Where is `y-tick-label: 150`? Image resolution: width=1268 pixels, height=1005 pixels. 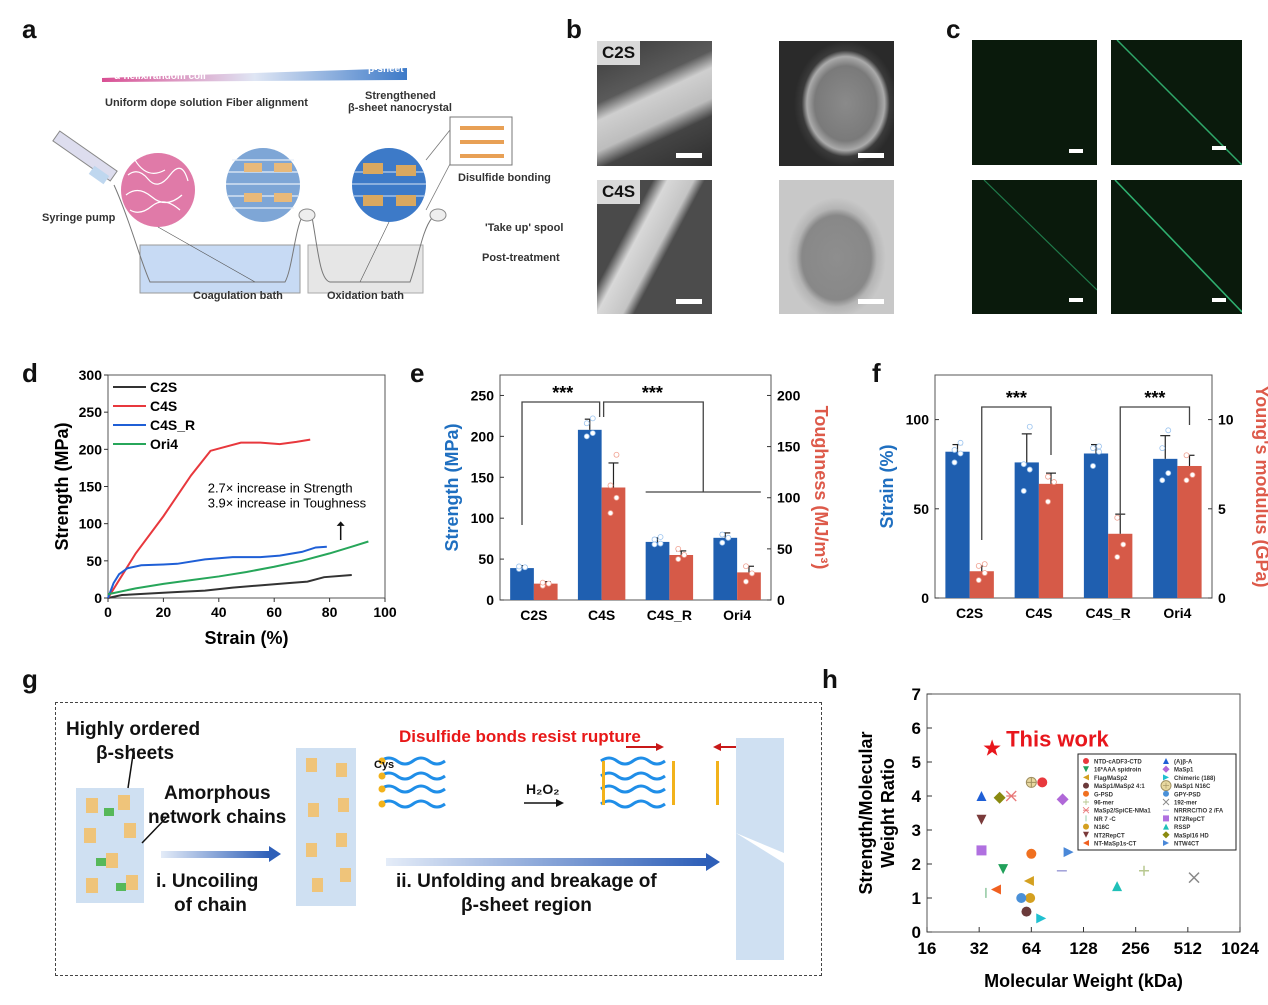 y-tick-label: 150 is located at coordinates (91, 487).